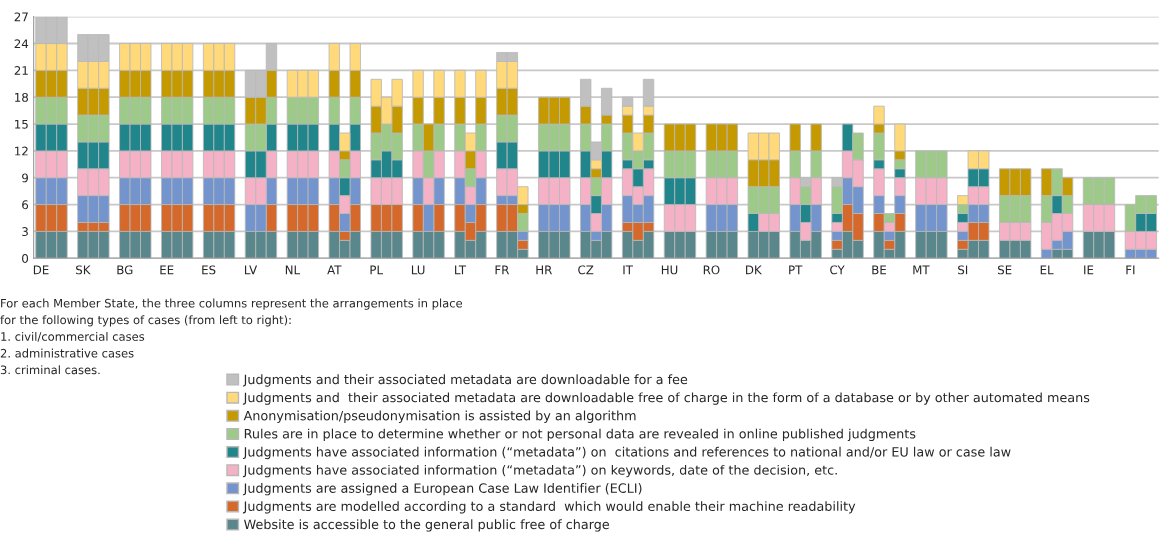 The width and height of the screenshot is (1161, 538). I want to click on x-tick-label: EE, so click(167, 270).